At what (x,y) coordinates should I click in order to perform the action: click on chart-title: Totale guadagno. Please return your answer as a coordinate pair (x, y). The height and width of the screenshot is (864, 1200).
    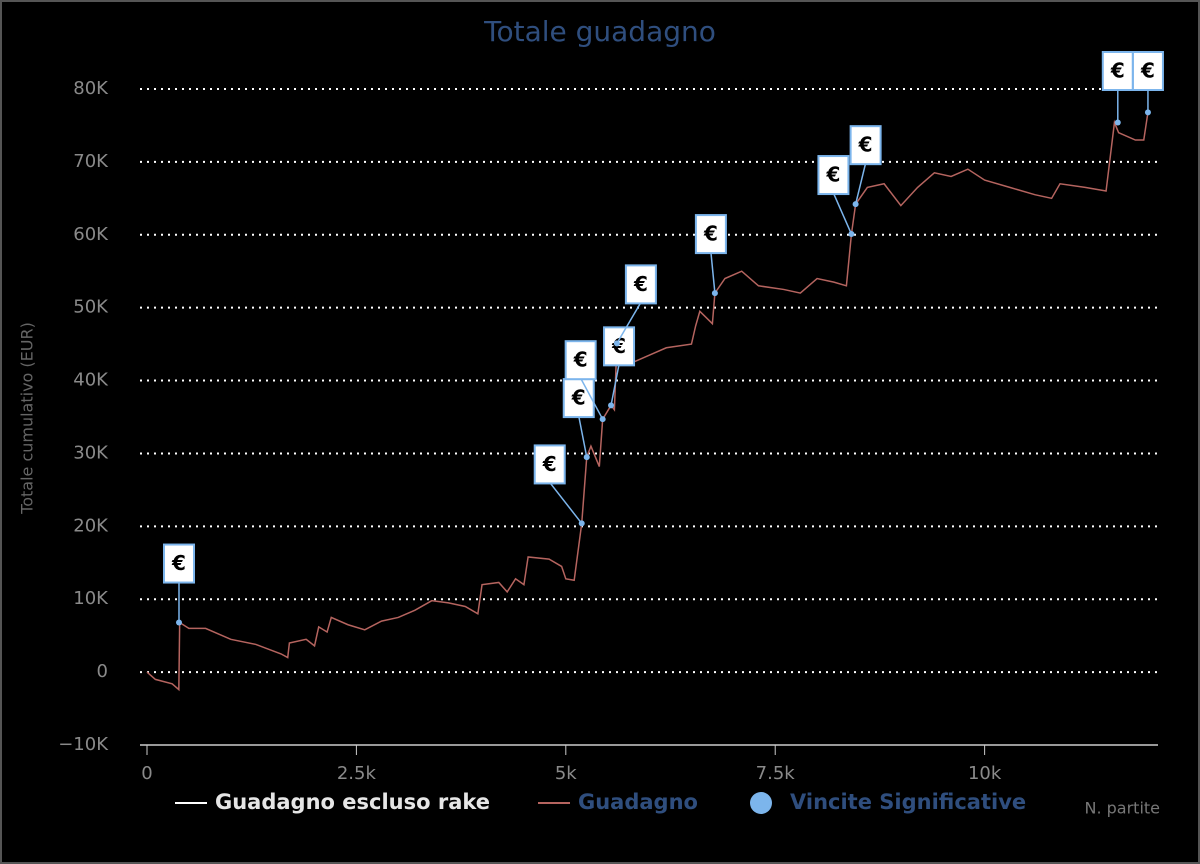
    Looking at the image, I should click on (599, 31).